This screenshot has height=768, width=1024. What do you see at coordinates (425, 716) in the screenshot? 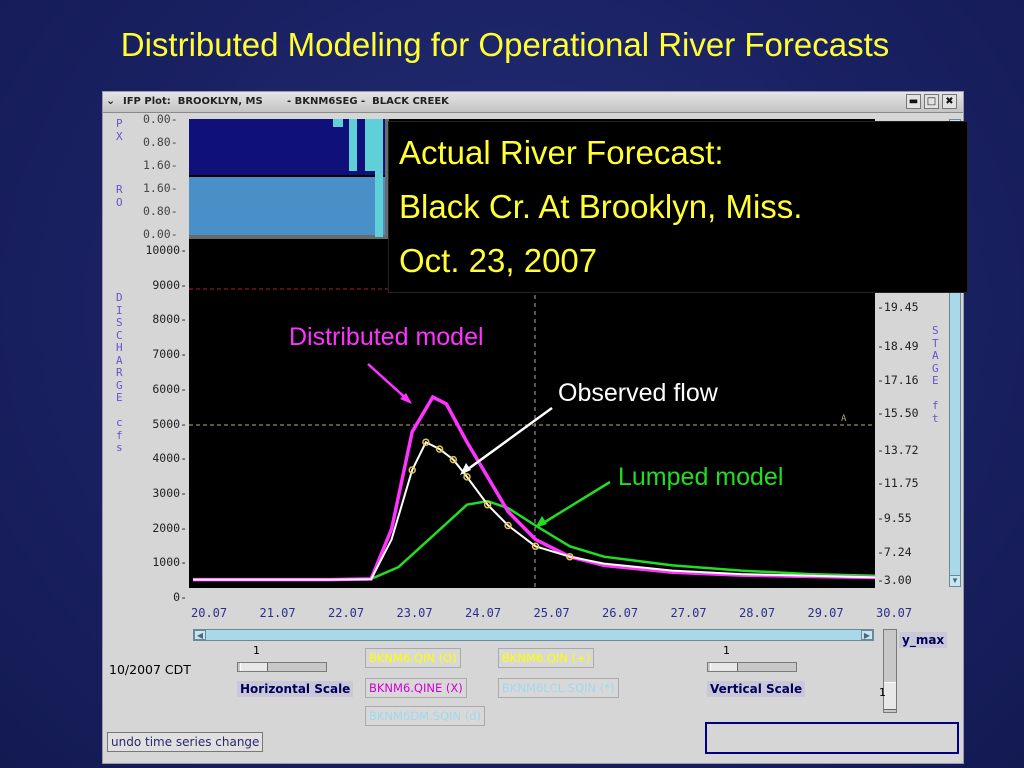
I see `timeseries-button: BKNM6DM.SQIN (d)` at bounding box center [425, 716].